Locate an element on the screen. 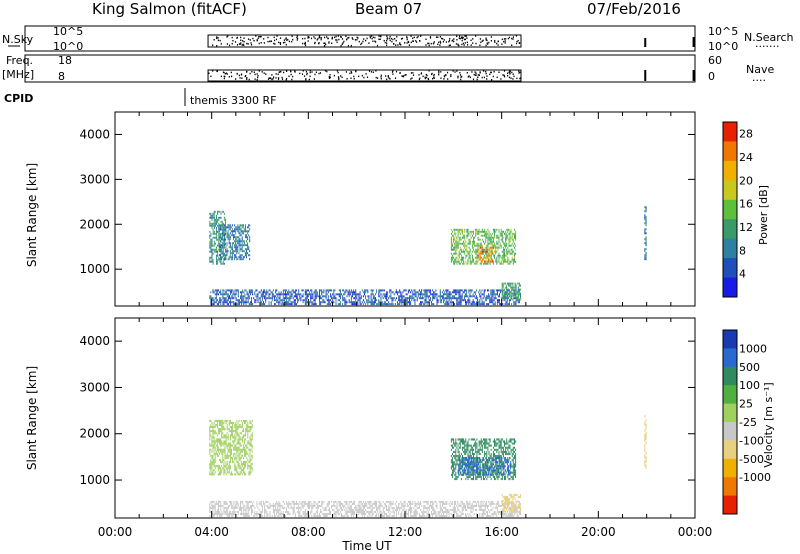  freq-trace is located at coordinates (451, 75).